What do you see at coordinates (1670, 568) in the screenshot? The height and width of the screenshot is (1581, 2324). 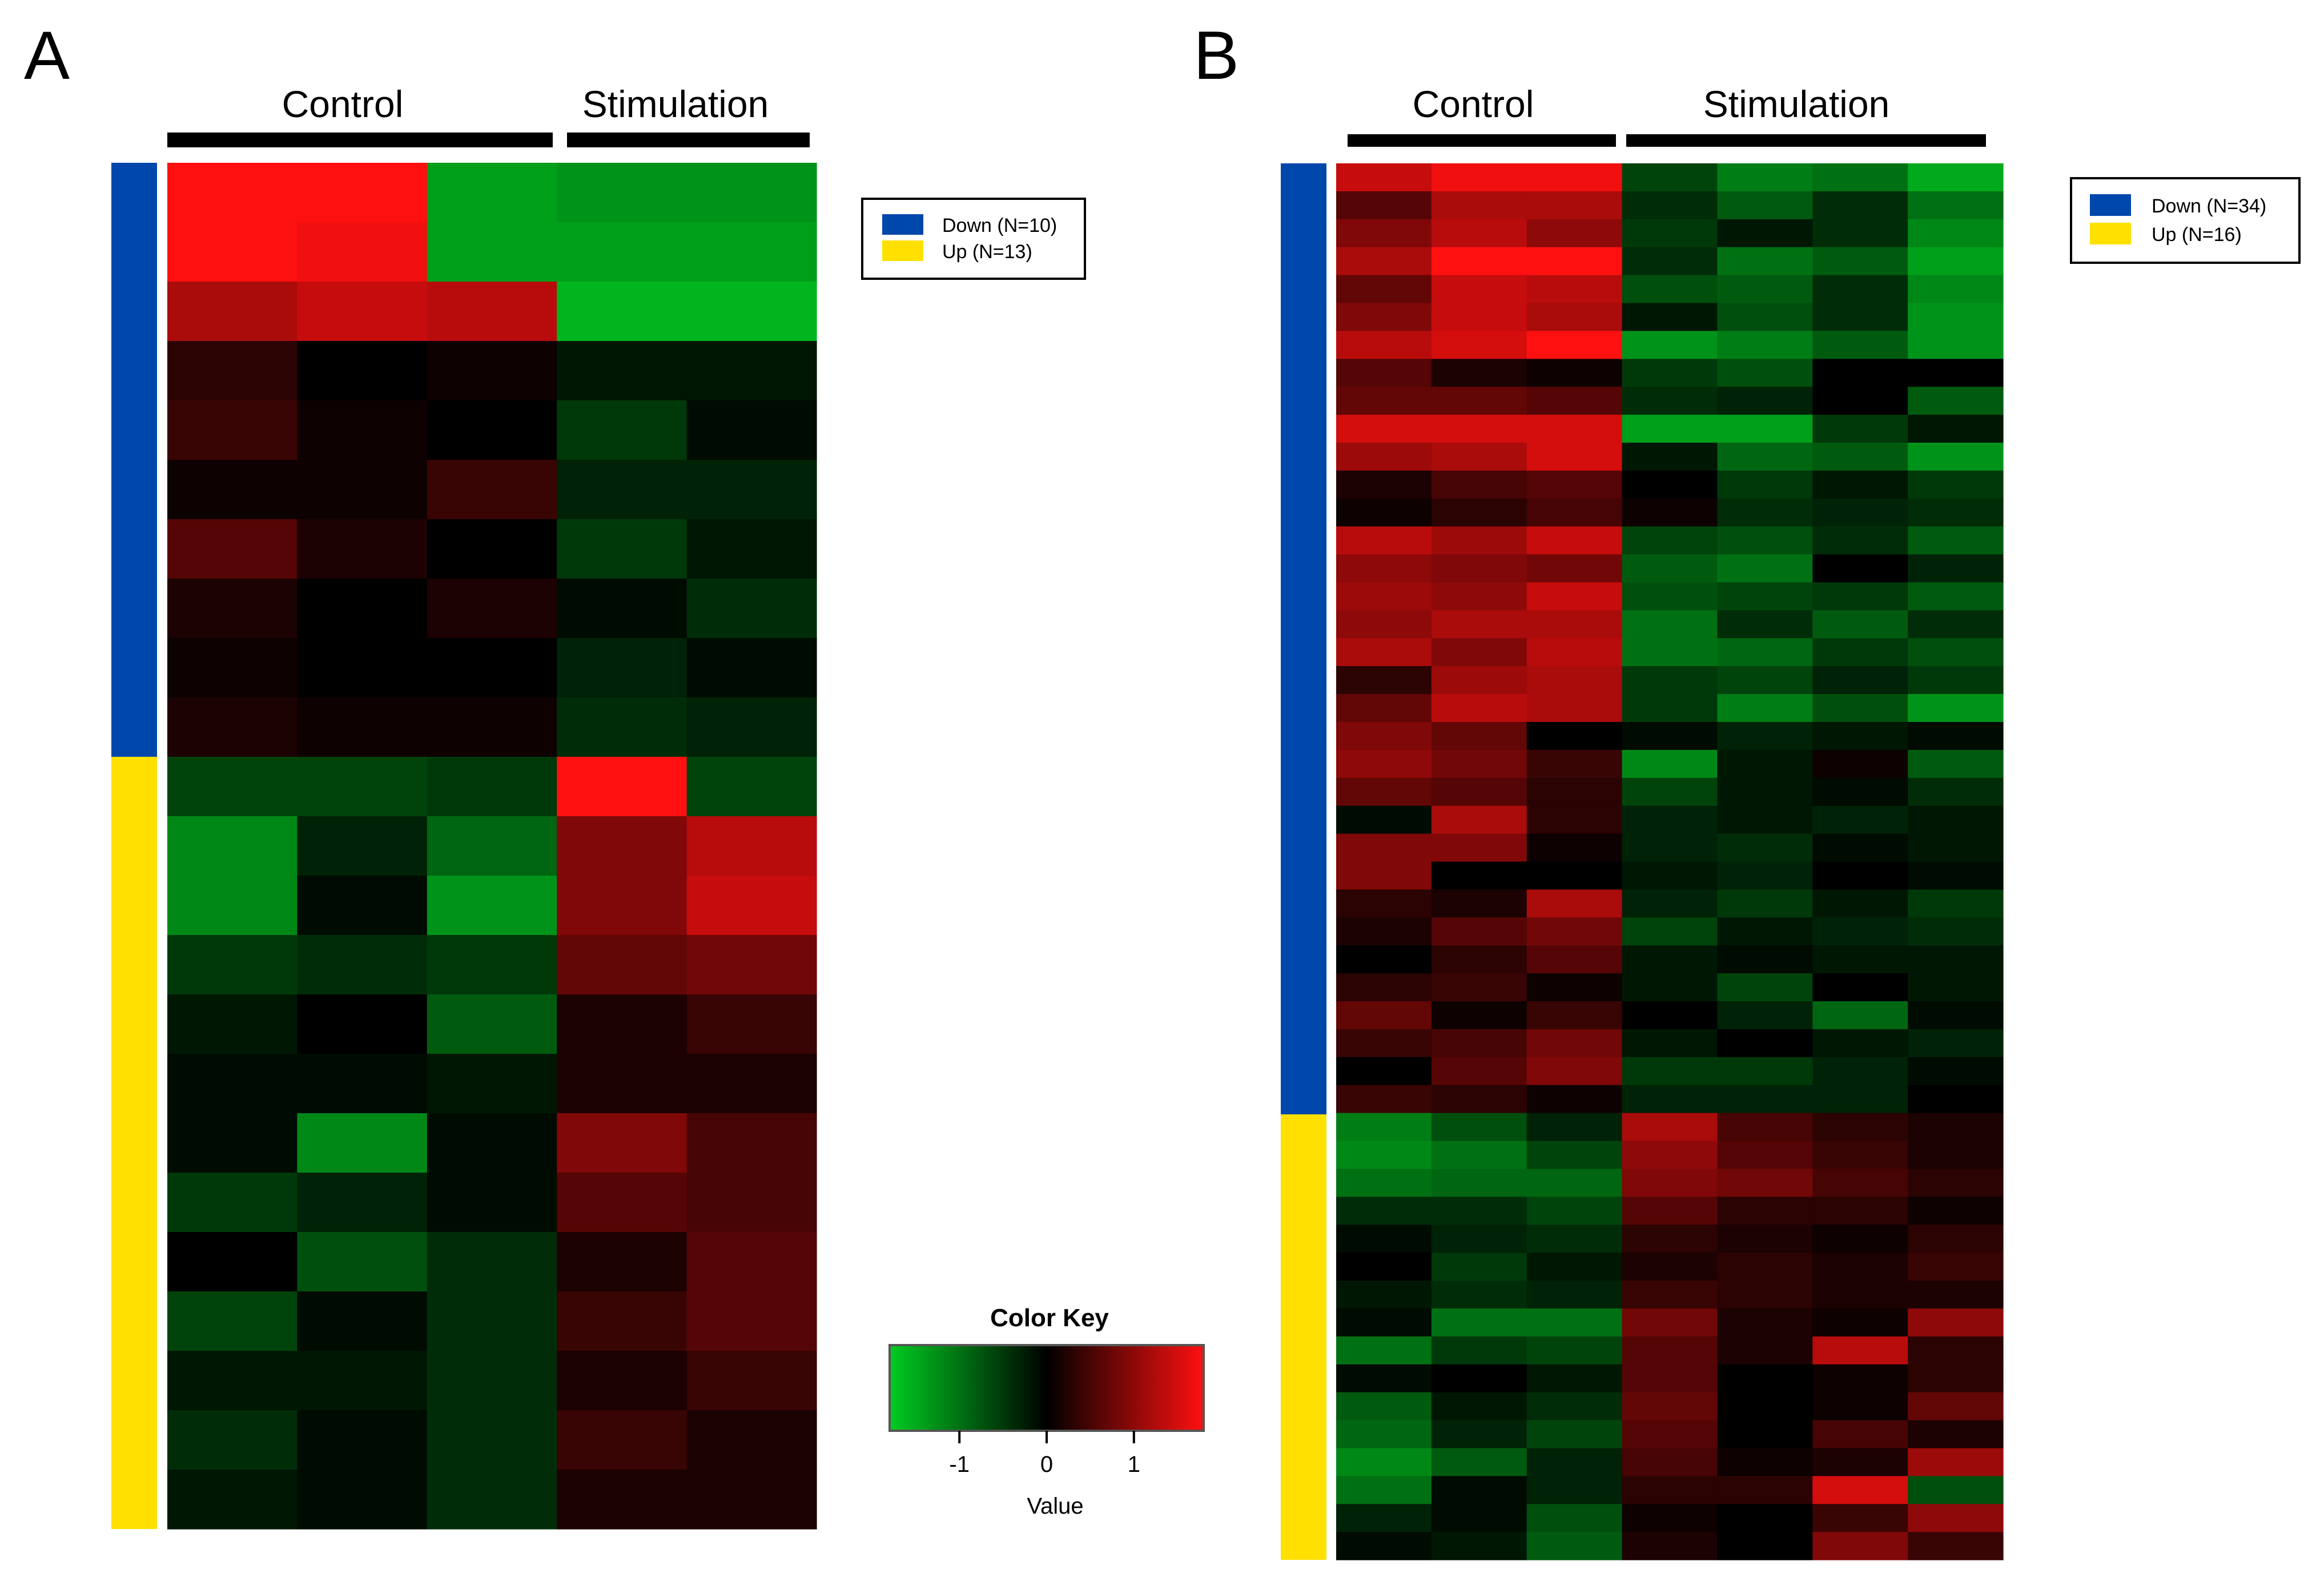 I see `heatmap-cell-b-r15-c4` at bounding box center [1670, 568].